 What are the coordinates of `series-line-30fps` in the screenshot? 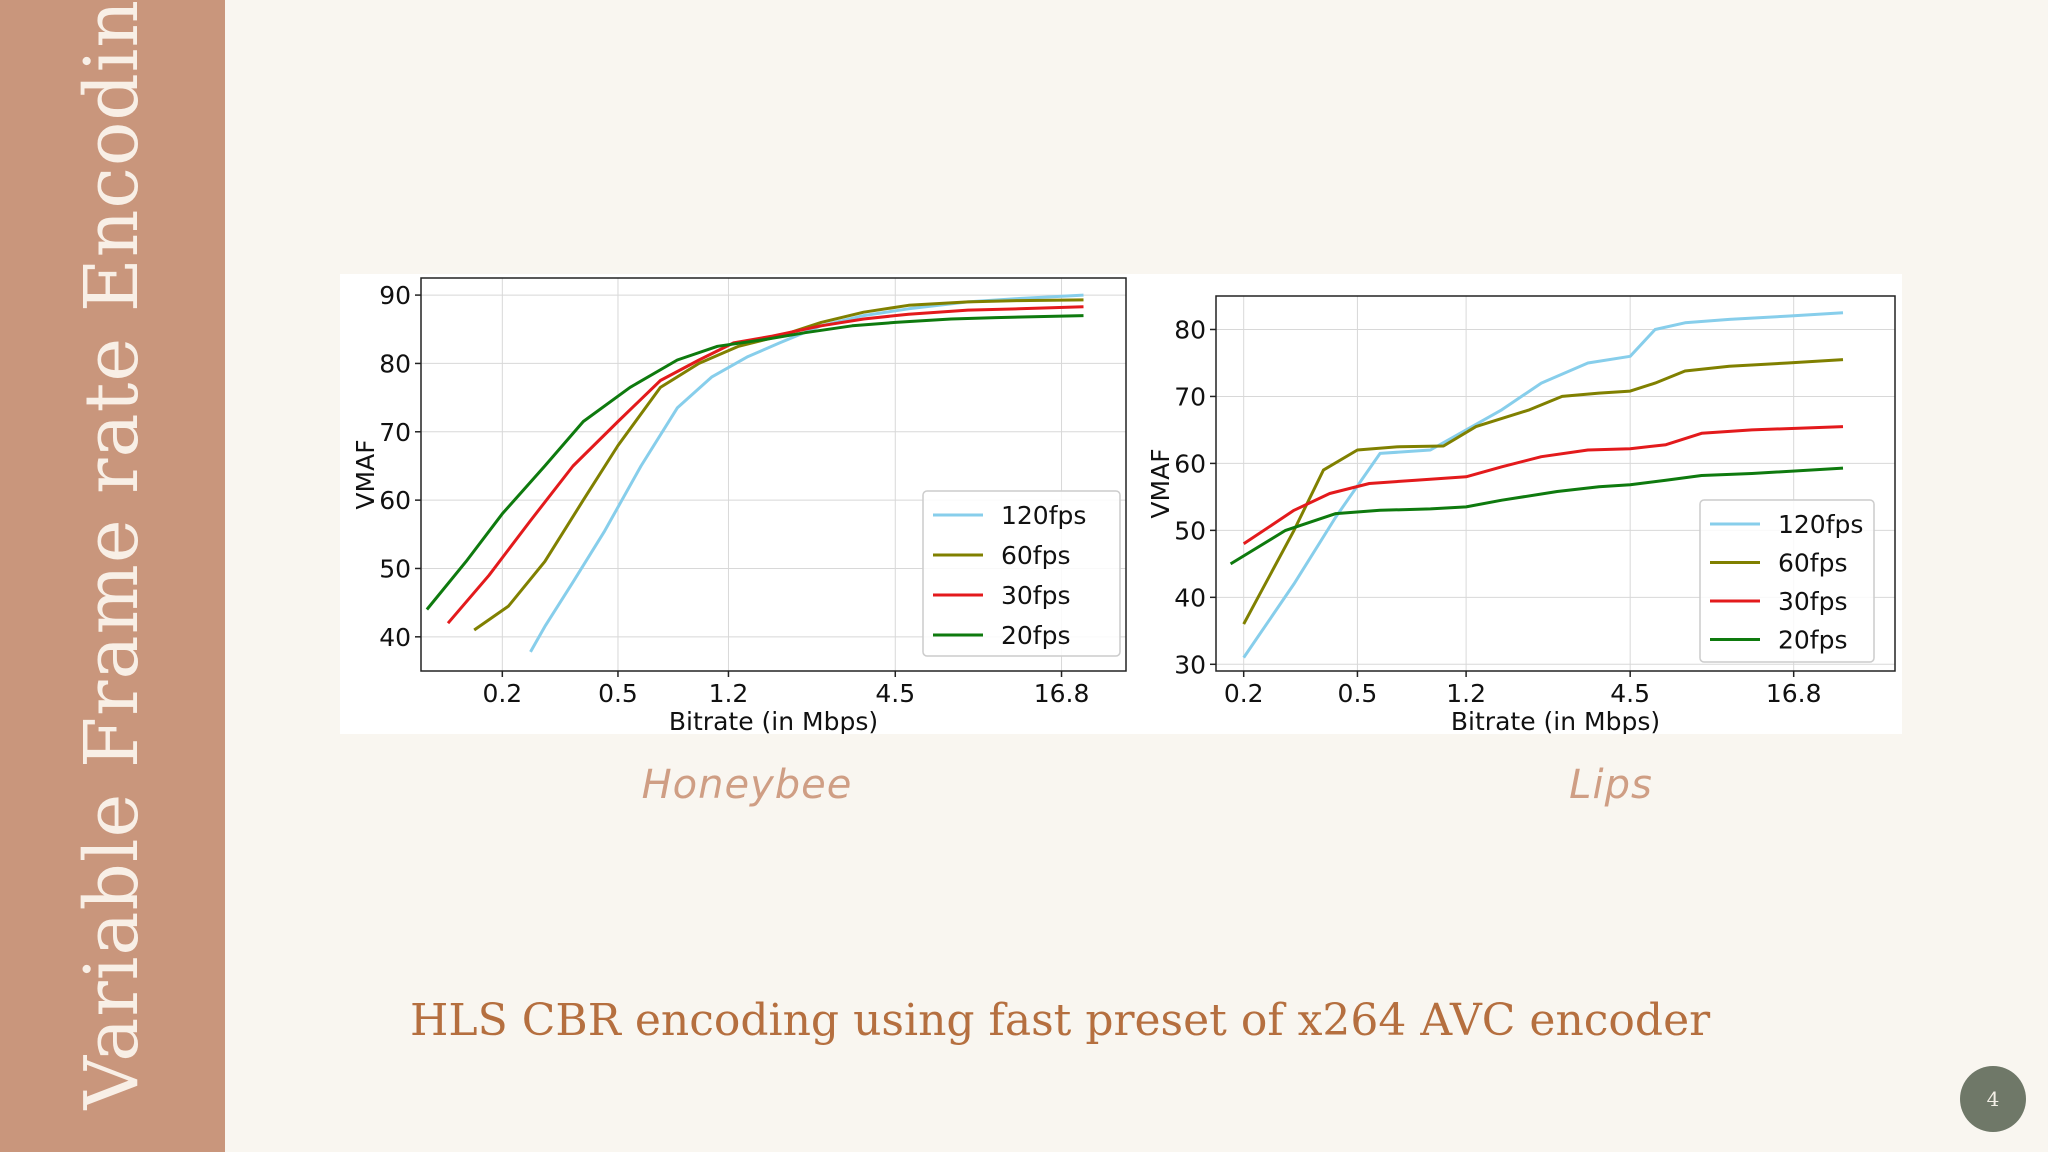 It's located at (1543, 485).